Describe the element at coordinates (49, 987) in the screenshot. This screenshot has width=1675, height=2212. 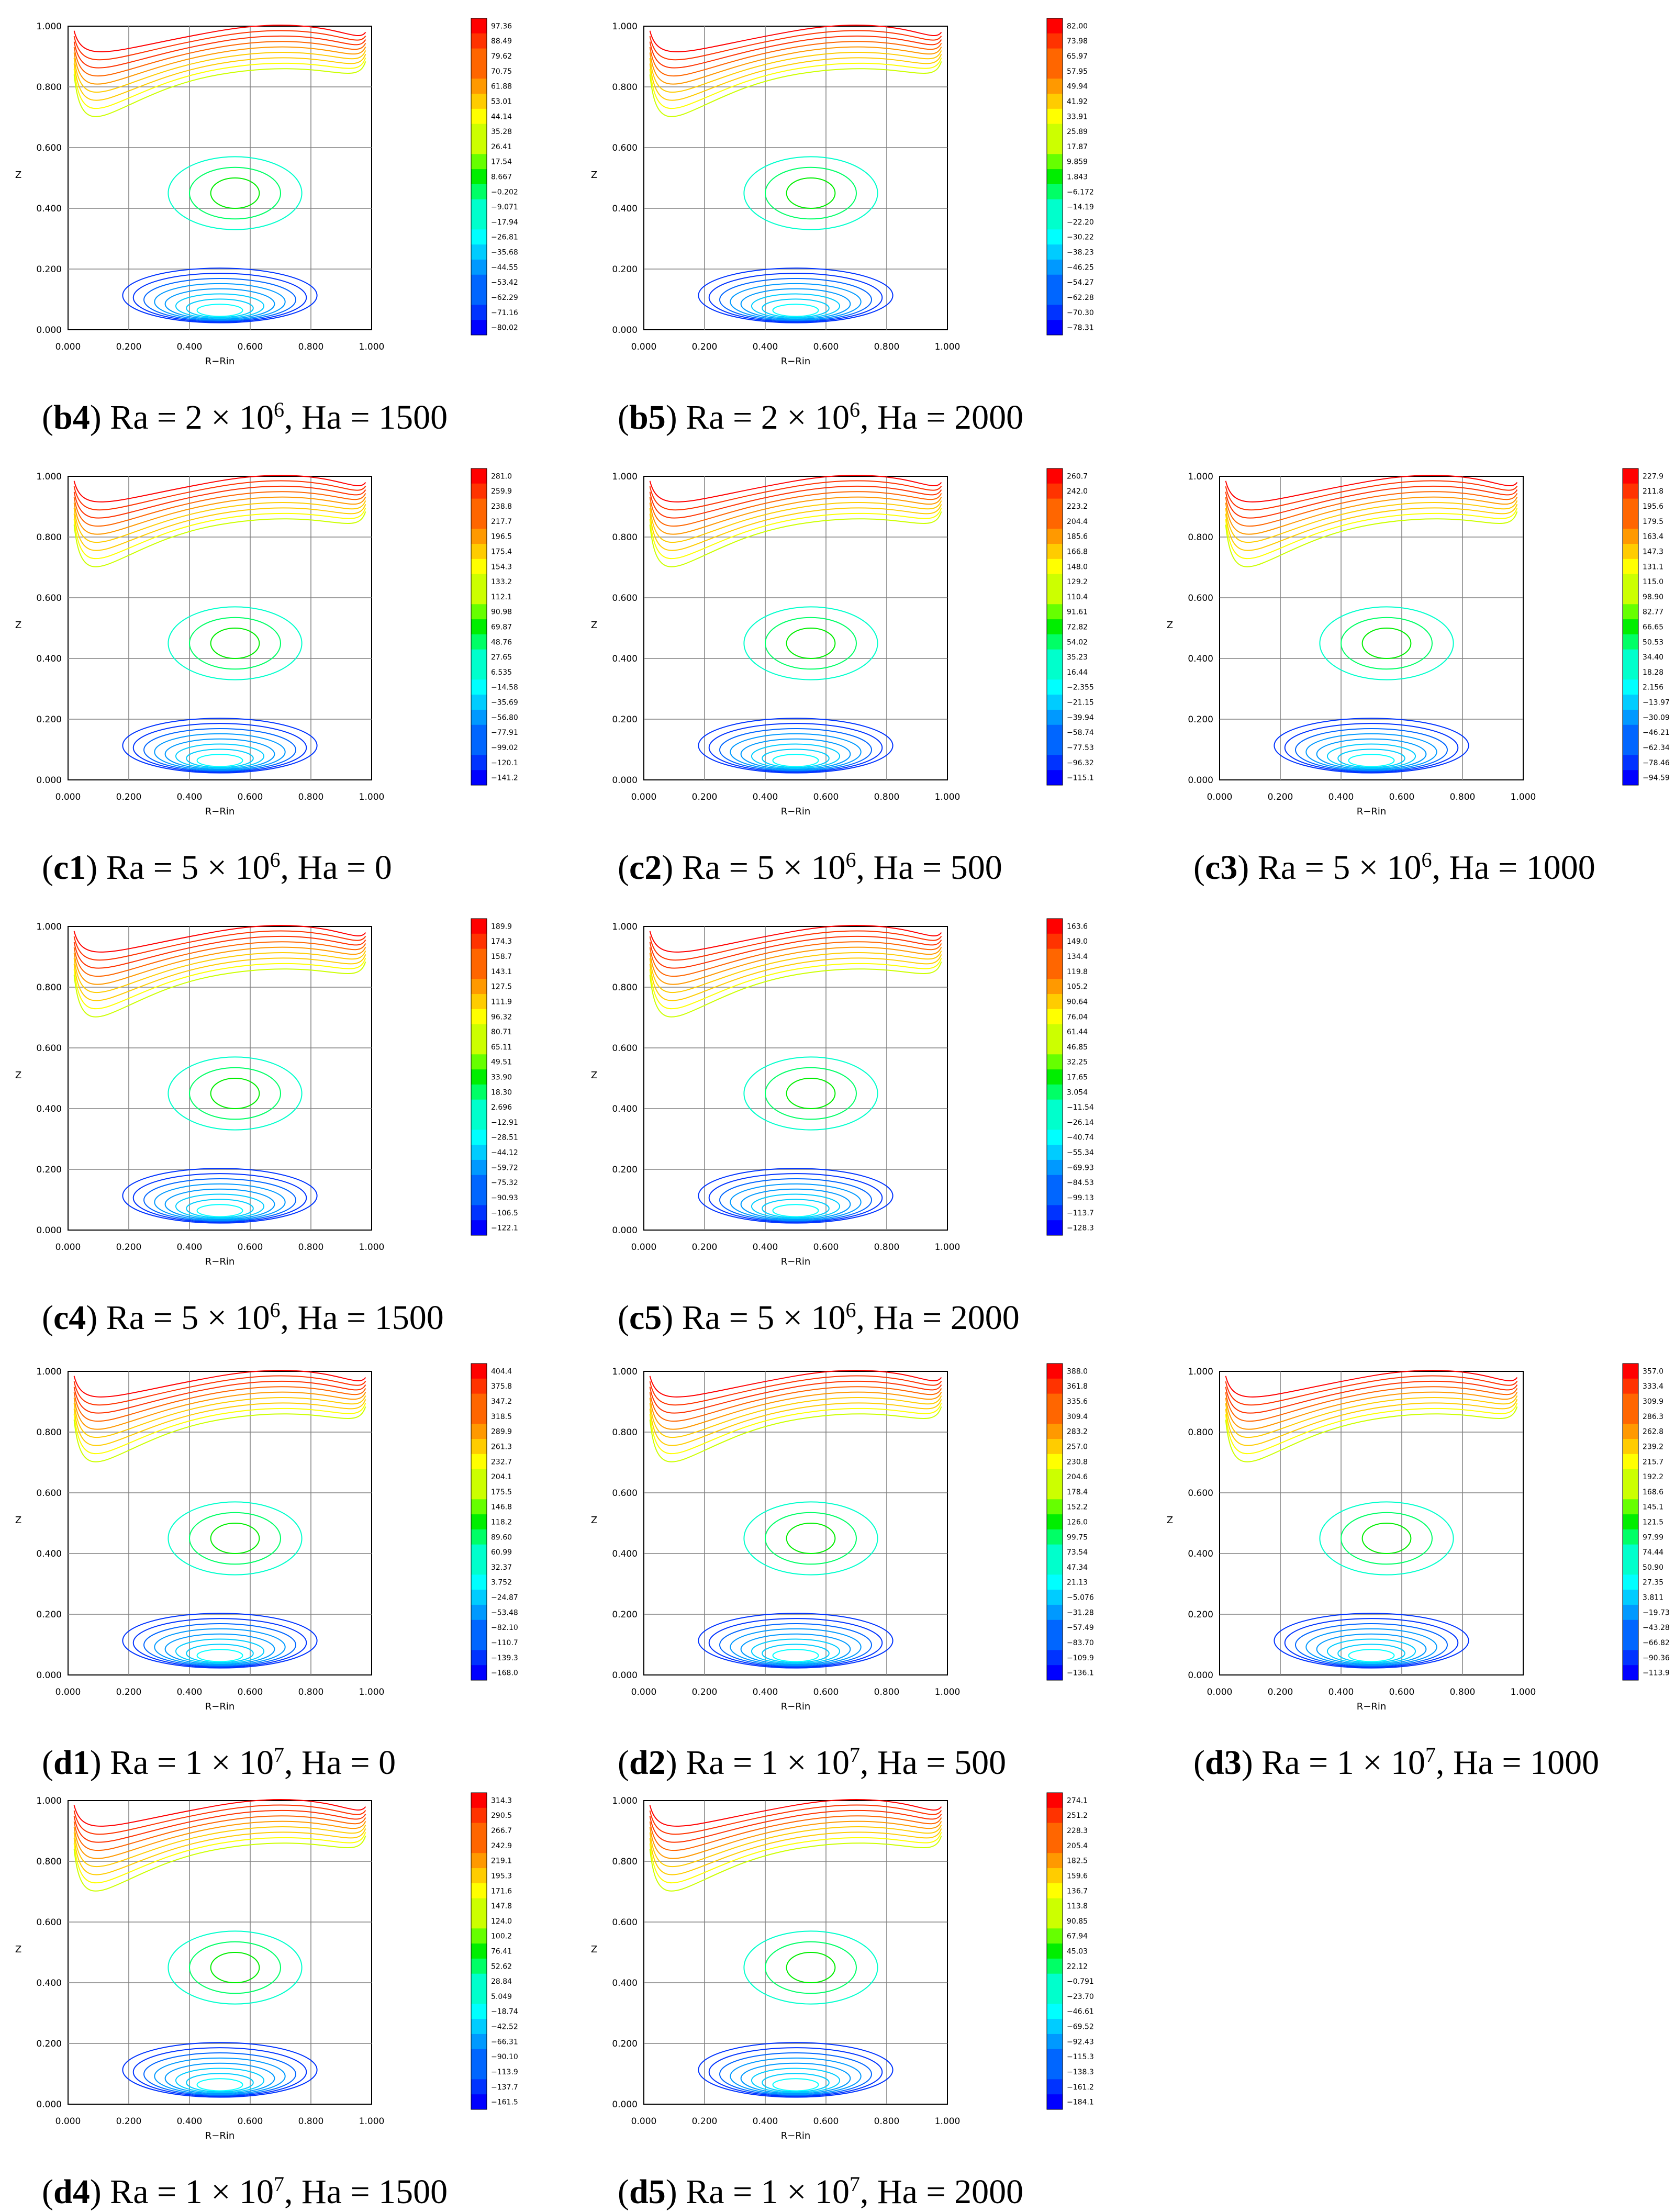
I see `y-tick-label: 0.800` at that location.